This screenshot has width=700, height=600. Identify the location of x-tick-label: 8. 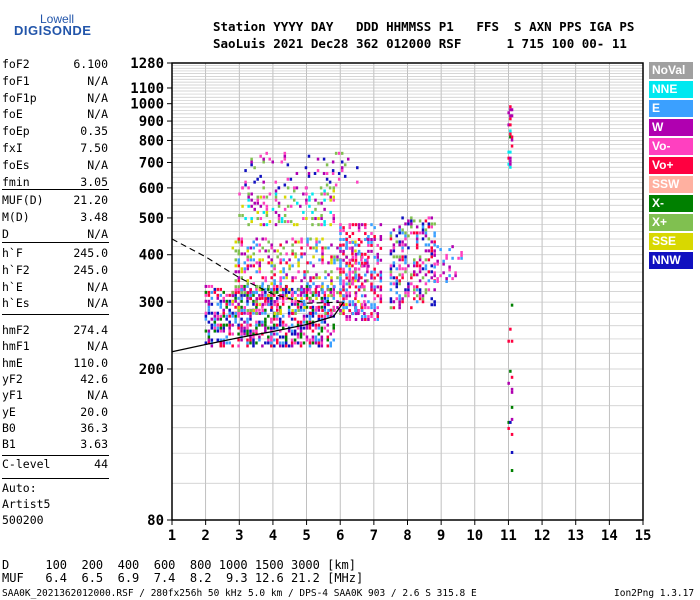
(407, 536).